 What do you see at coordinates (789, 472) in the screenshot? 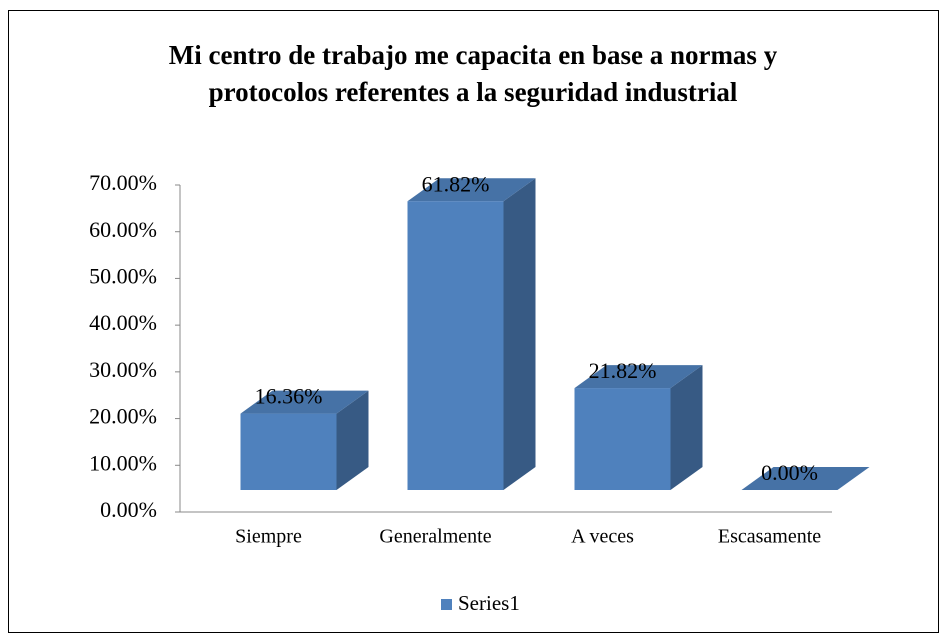
I see `data-label: 0.00%` at bounding box center [789, 472].